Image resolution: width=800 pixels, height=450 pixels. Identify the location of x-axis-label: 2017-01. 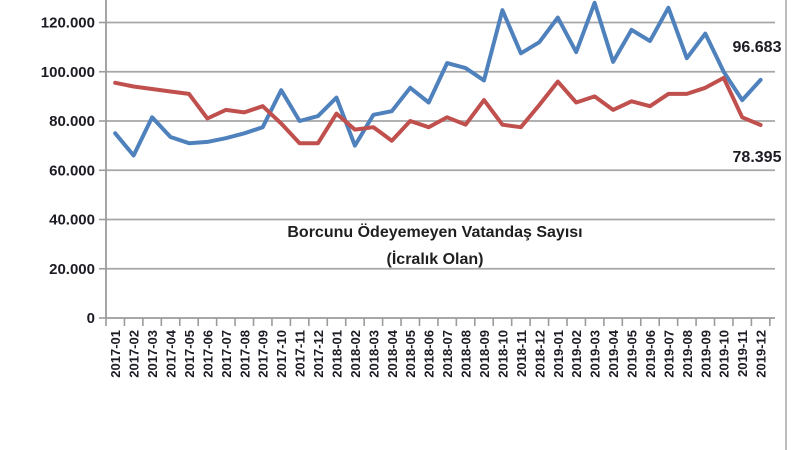
(115, 354).